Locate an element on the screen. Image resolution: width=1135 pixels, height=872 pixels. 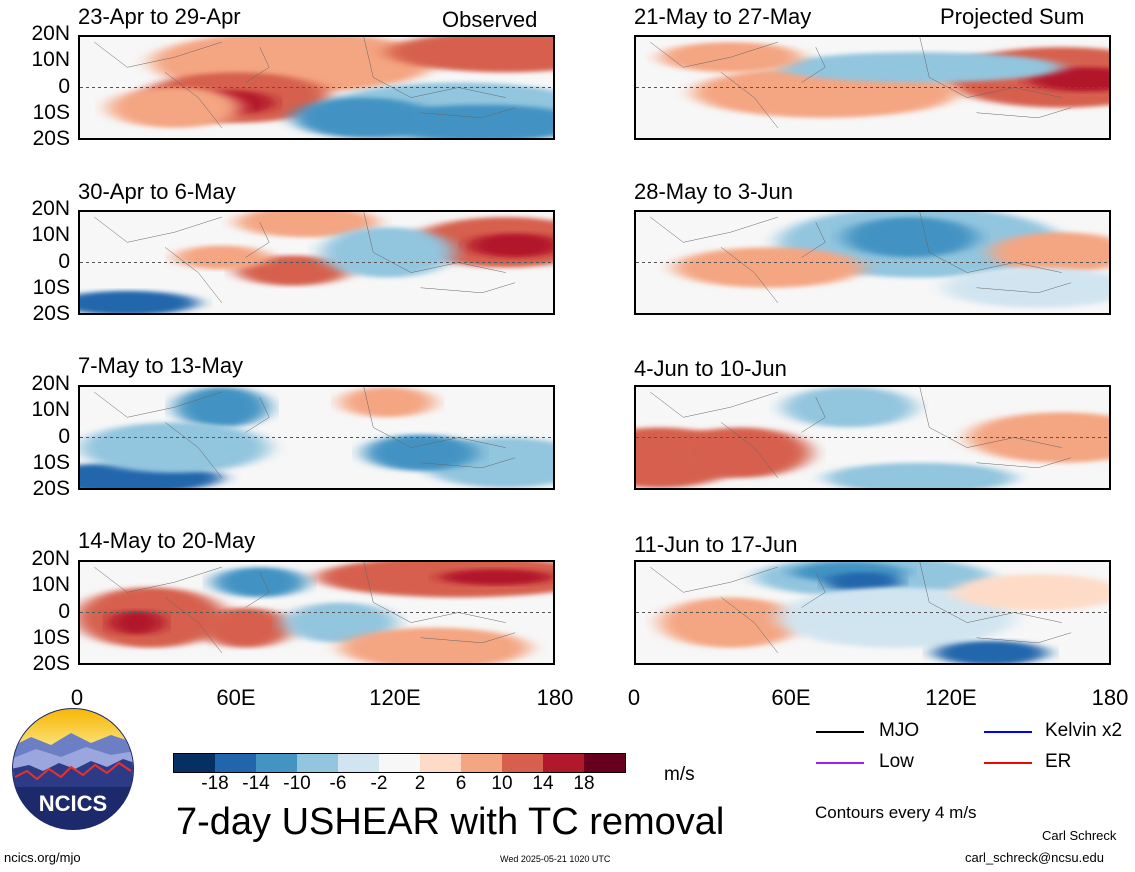
projected-sum-label: Projected Sum is located at coordinates (1012, 16).